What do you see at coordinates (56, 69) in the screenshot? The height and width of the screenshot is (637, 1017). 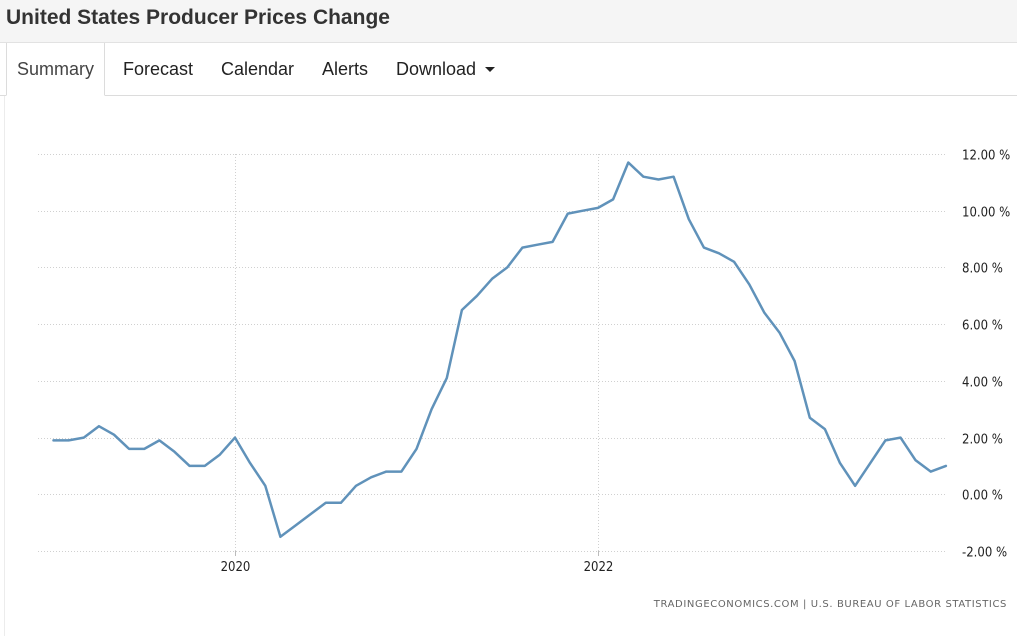 I see `tab-summary: Summary` at bounding box center [56, 69].